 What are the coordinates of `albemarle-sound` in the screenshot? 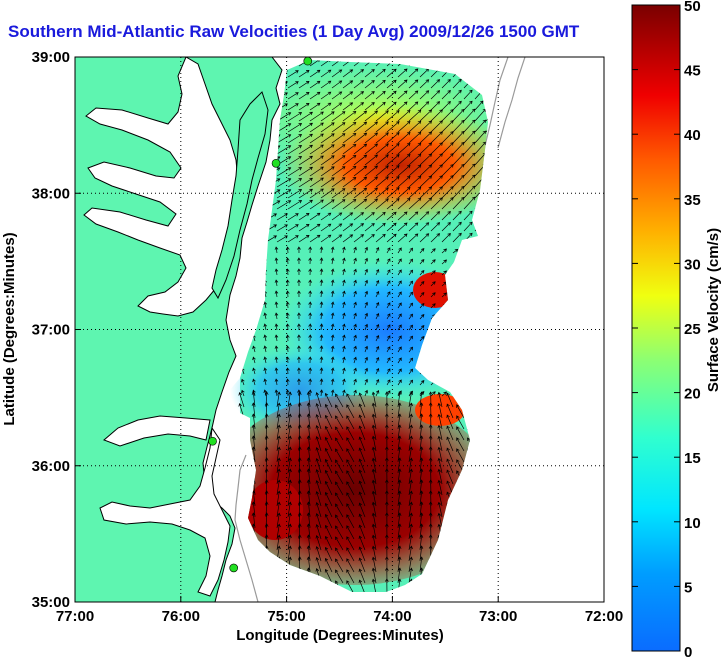 It's located at (157, 431).